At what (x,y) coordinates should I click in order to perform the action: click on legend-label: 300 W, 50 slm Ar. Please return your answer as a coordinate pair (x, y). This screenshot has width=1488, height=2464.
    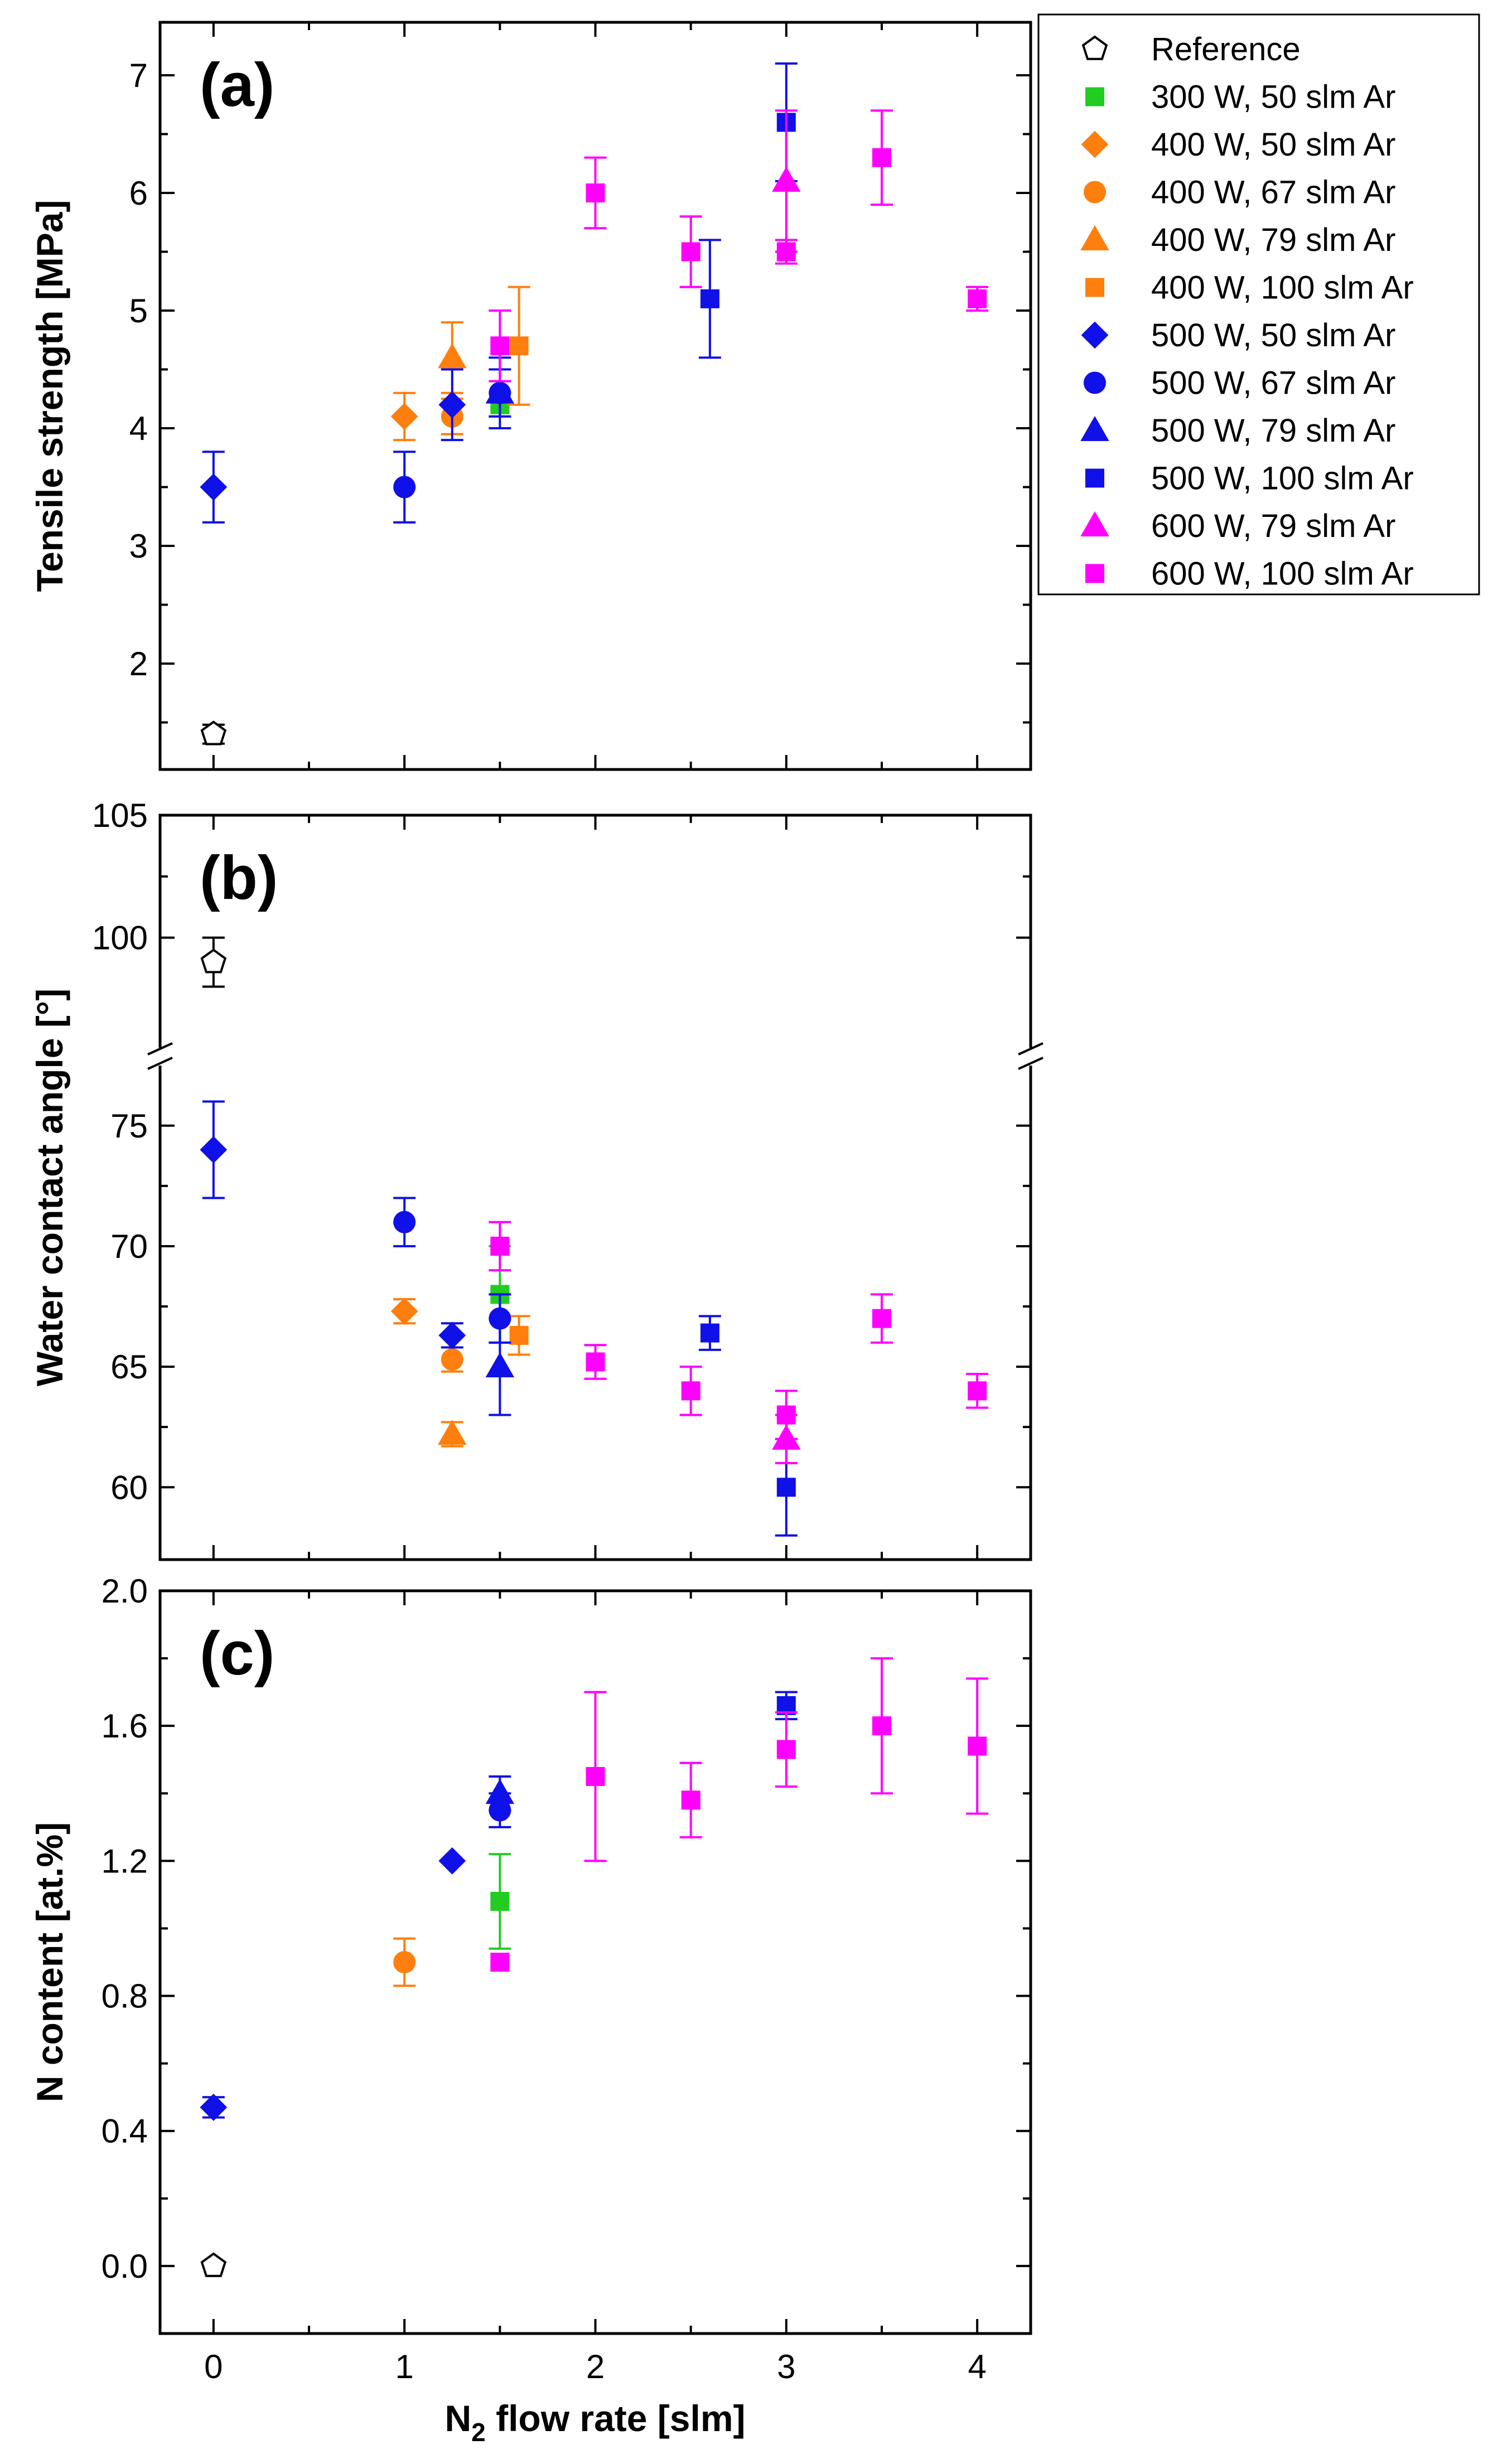
    Looking at the image, I should click on (1273, 97).